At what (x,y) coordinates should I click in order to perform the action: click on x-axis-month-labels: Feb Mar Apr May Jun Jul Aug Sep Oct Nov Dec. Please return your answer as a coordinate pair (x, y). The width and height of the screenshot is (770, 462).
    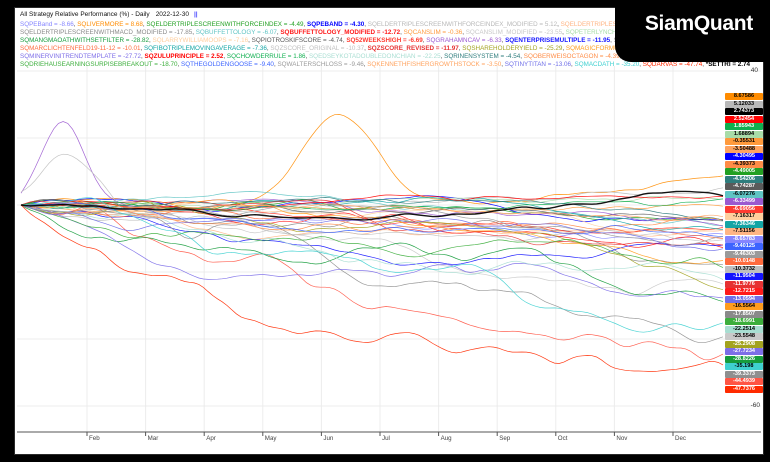
    Looking at the image, I should click on (390, 439).